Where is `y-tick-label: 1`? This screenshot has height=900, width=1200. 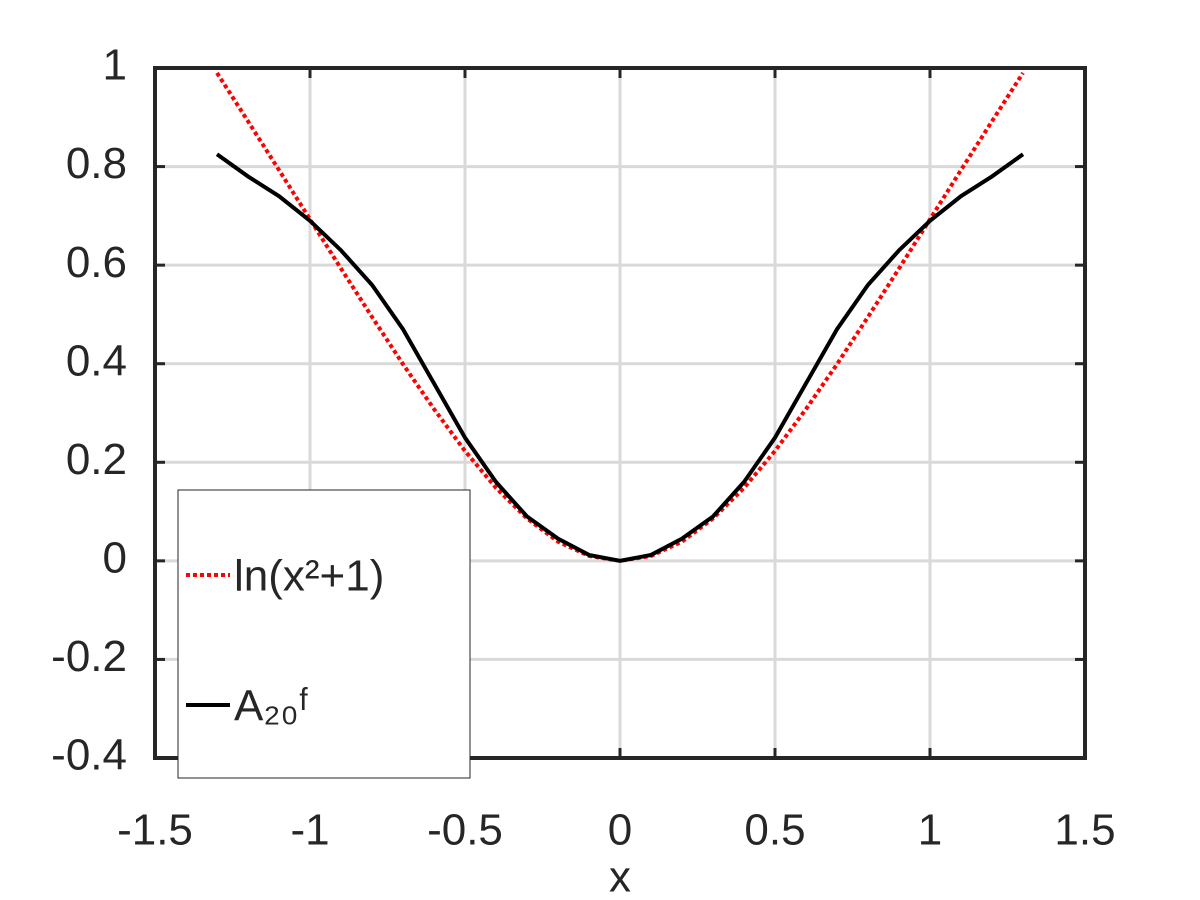 y-tick-label: 1 is located at coordinates (115, 65).